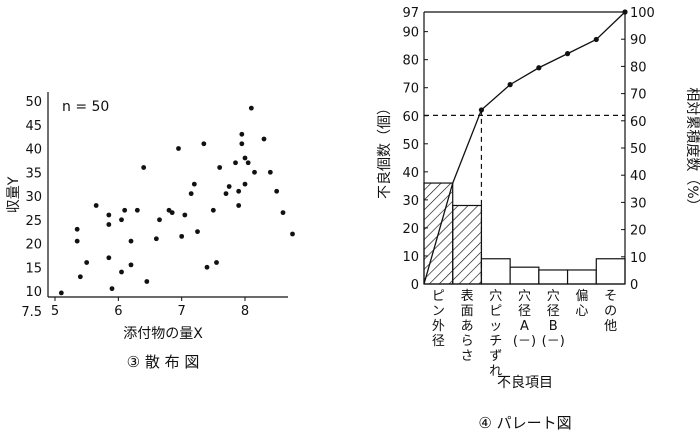 This screenshot has height=437, width=700. What do you see at coordinates (410, 201) in the screenshot?
I see `pareto-left-tick-label: 30` at bounding box center [410, 201].